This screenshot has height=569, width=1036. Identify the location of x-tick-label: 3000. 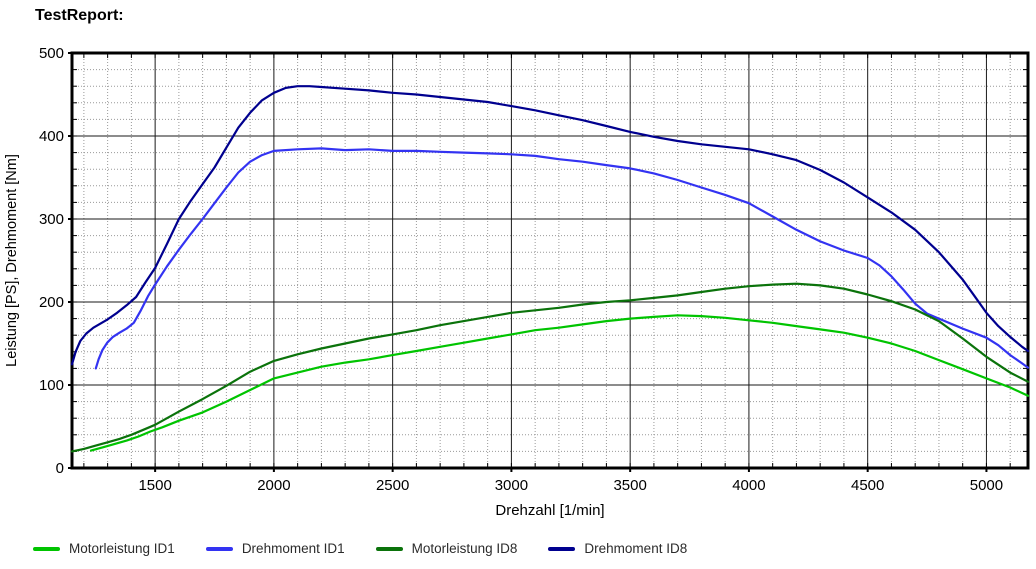
(511, 485).